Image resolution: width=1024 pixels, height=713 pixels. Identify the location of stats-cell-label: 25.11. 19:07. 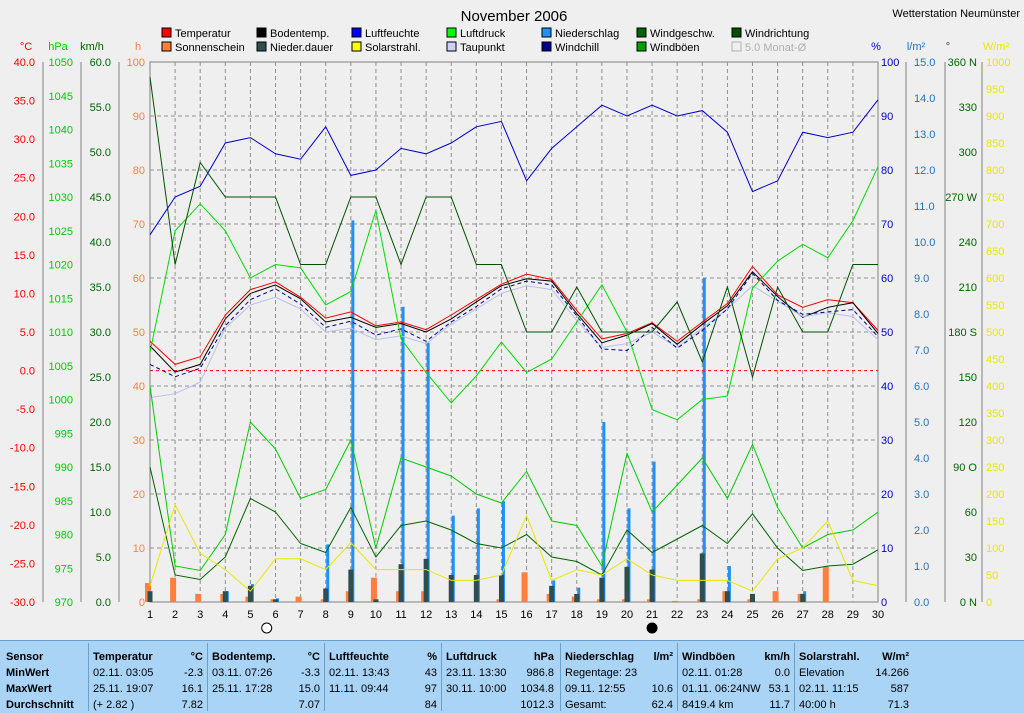
(123, 689).